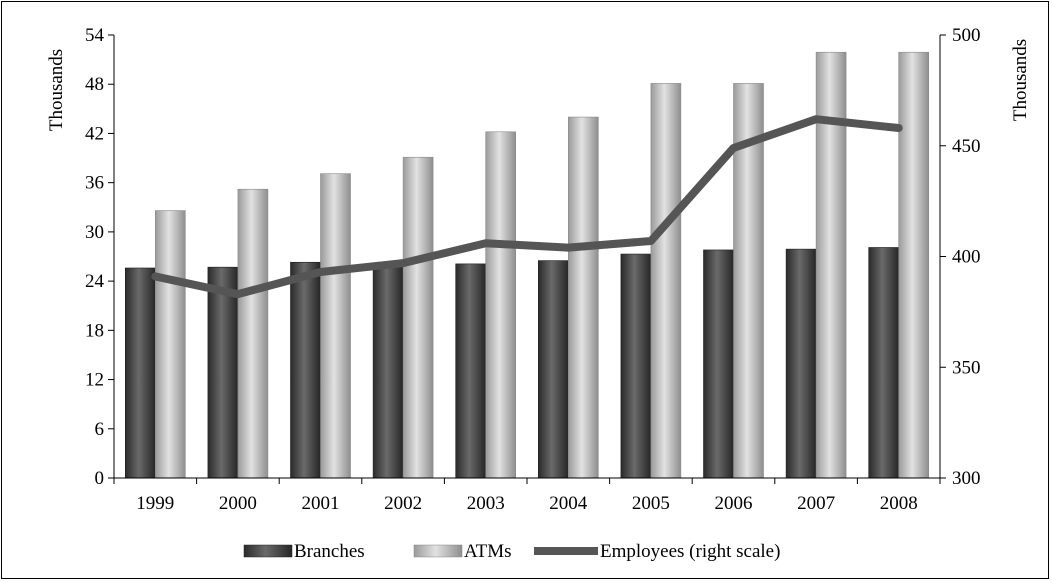 This screenshot has width=1052, height=582. I want to click on legend-label-atms: ATMs, so click(488, 551).